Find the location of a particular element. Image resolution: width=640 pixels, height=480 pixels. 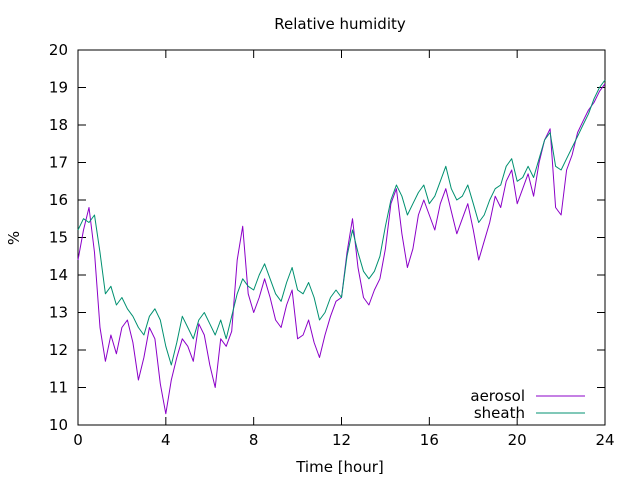

y-axis-label: % is located at coordinates (14, 238).